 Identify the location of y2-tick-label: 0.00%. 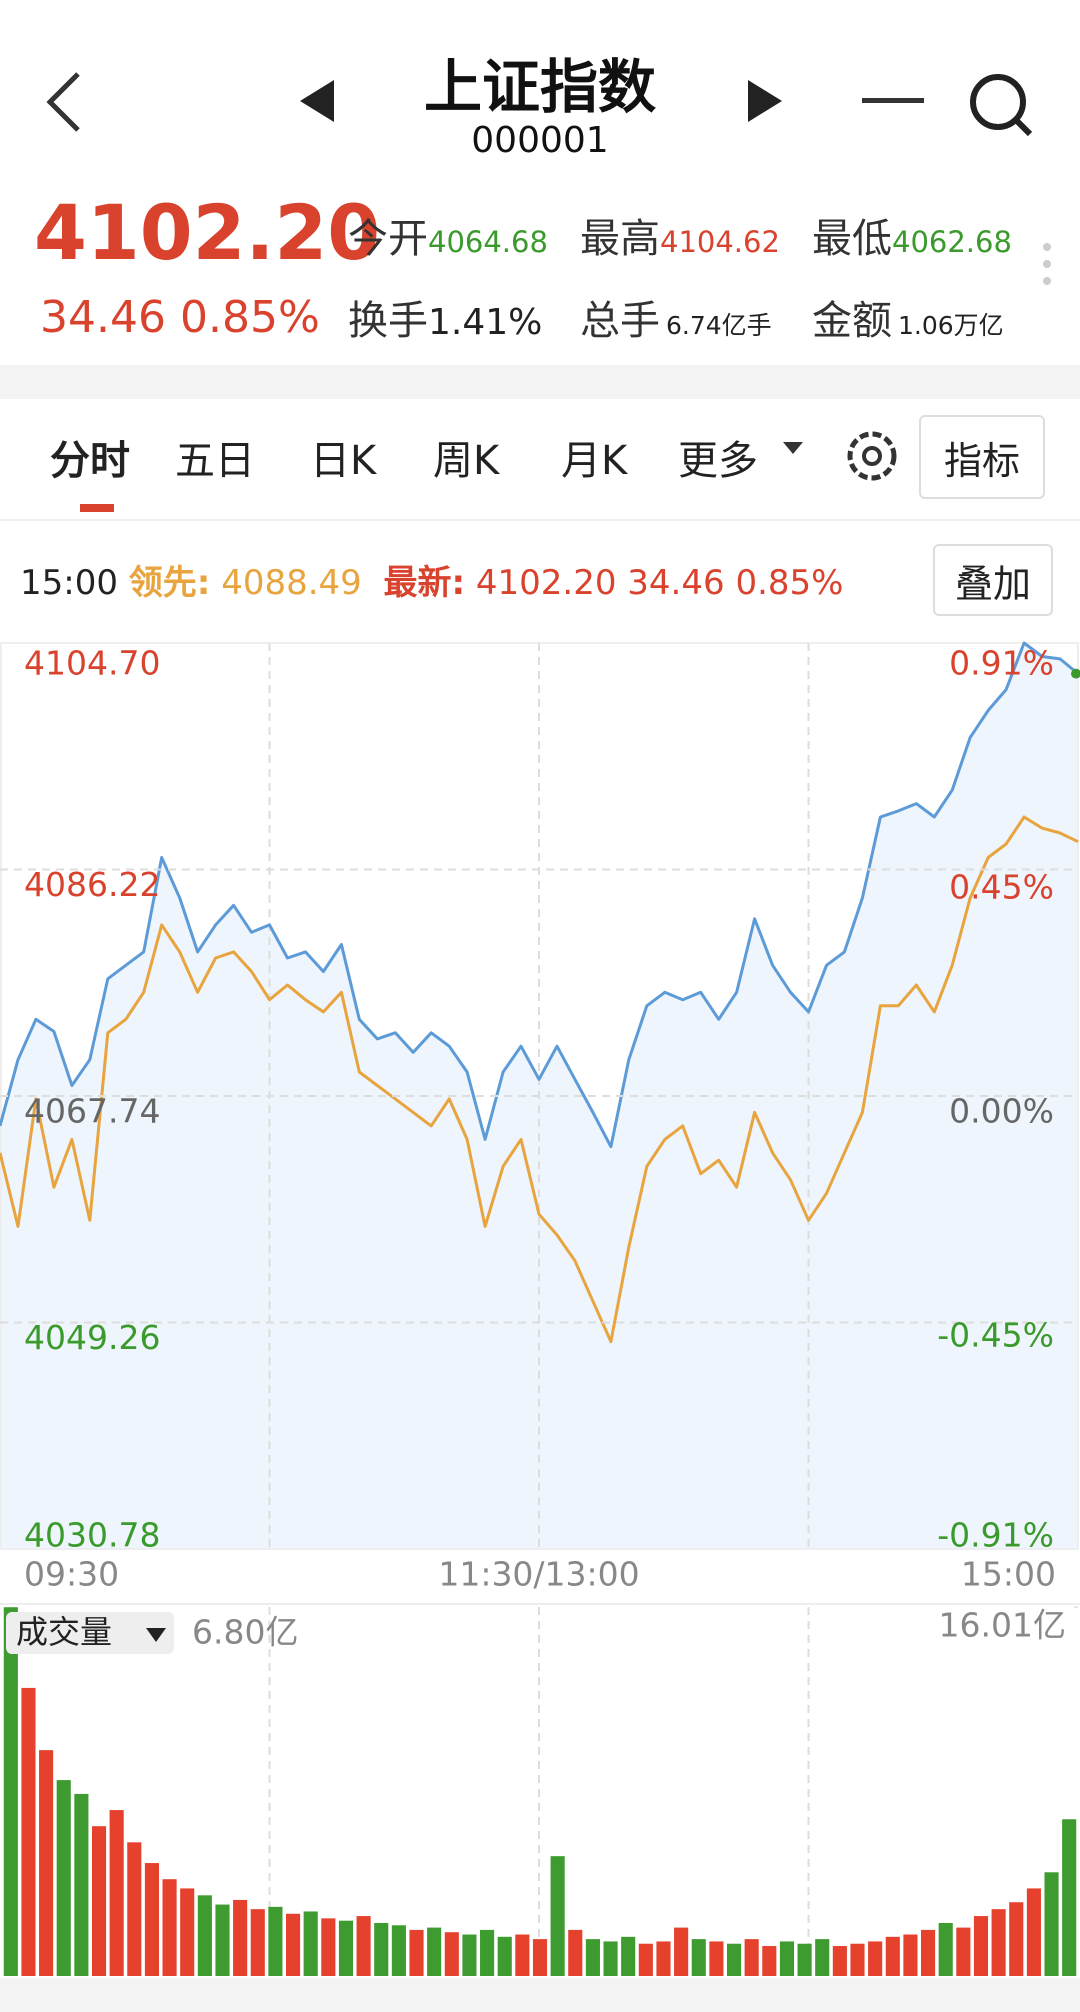
(1001, 1111).